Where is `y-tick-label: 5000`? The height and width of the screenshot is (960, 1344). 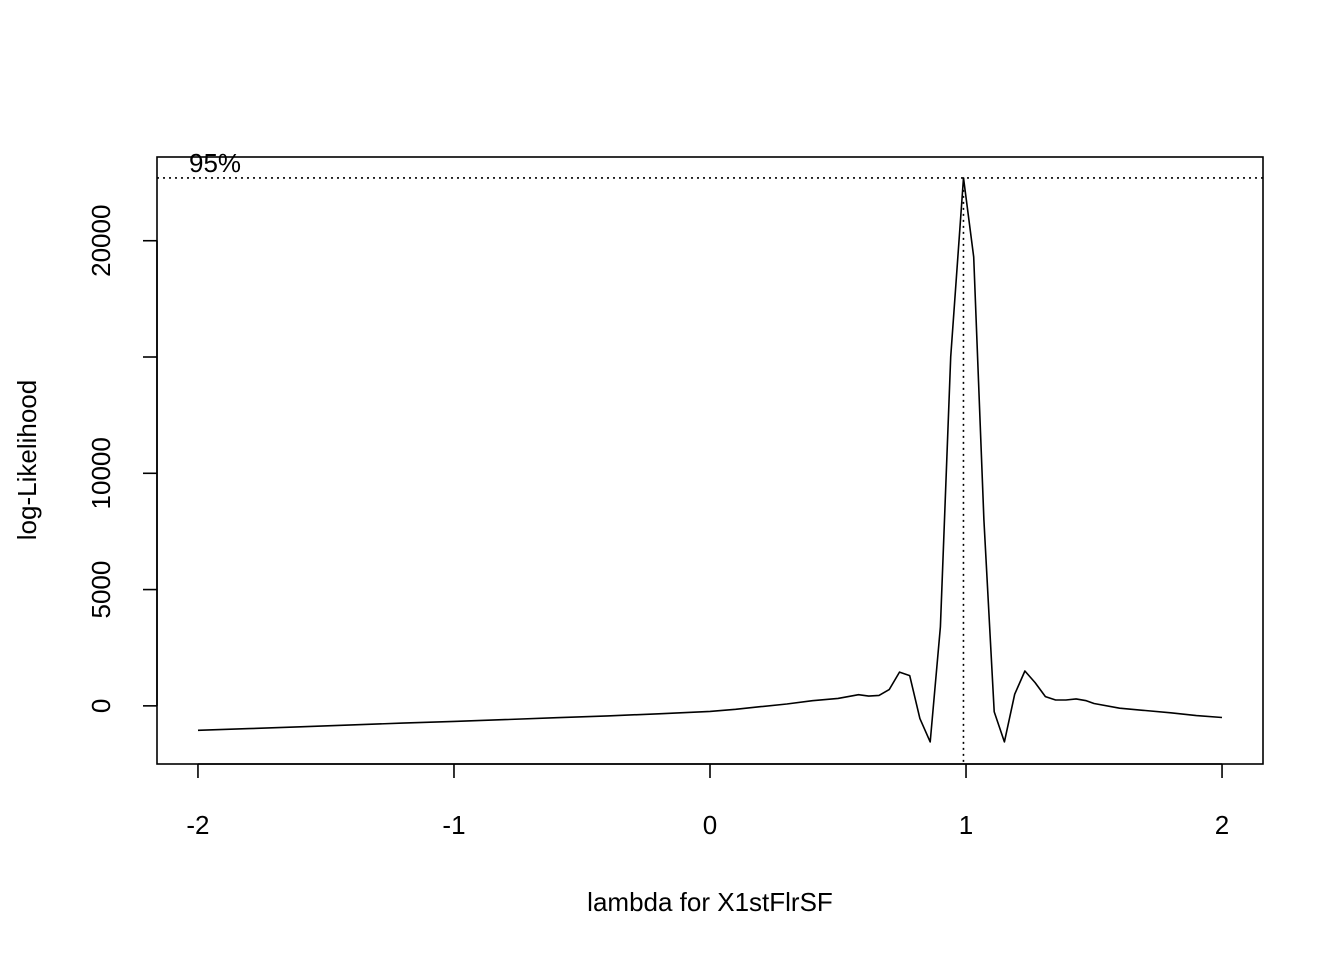 y-tick-label: 5000 is located at coordinates (101, 590).